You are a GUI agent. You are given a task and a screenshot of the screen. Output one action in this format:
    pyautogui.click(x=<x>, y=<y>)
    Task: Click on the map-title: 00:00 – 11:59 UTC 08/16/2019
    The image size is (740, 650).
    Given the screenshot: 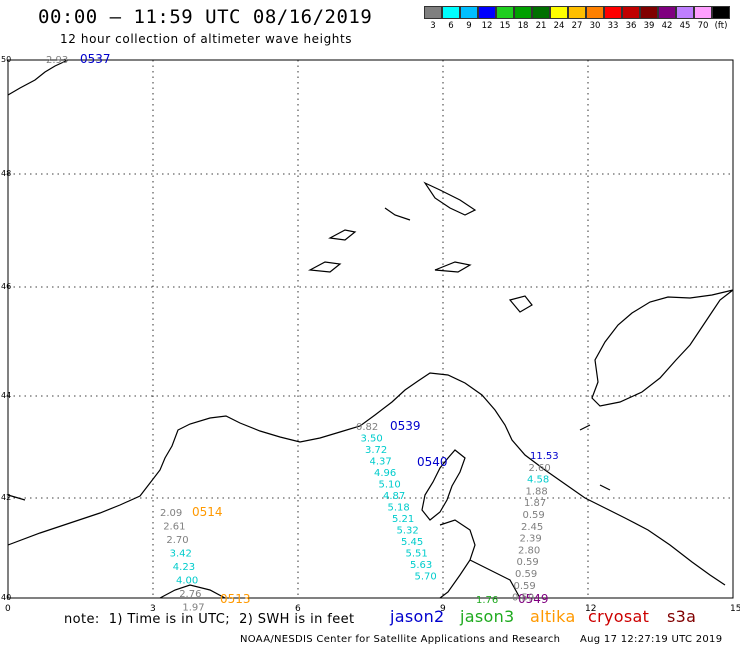 What is the action you would take?
    pyautogui.click(x=205, y=17)
    